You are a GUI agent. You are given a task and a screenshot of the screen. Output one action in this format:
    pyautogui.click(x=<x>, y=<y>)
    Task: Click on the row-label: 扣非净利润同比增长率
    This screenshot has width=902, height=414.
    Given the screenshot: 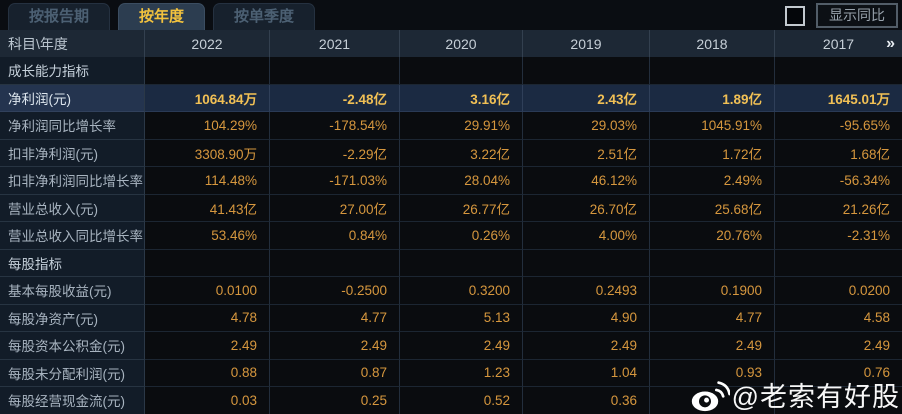 What is the action you would take?
    pyautogui.click(x=72, y=181)
    